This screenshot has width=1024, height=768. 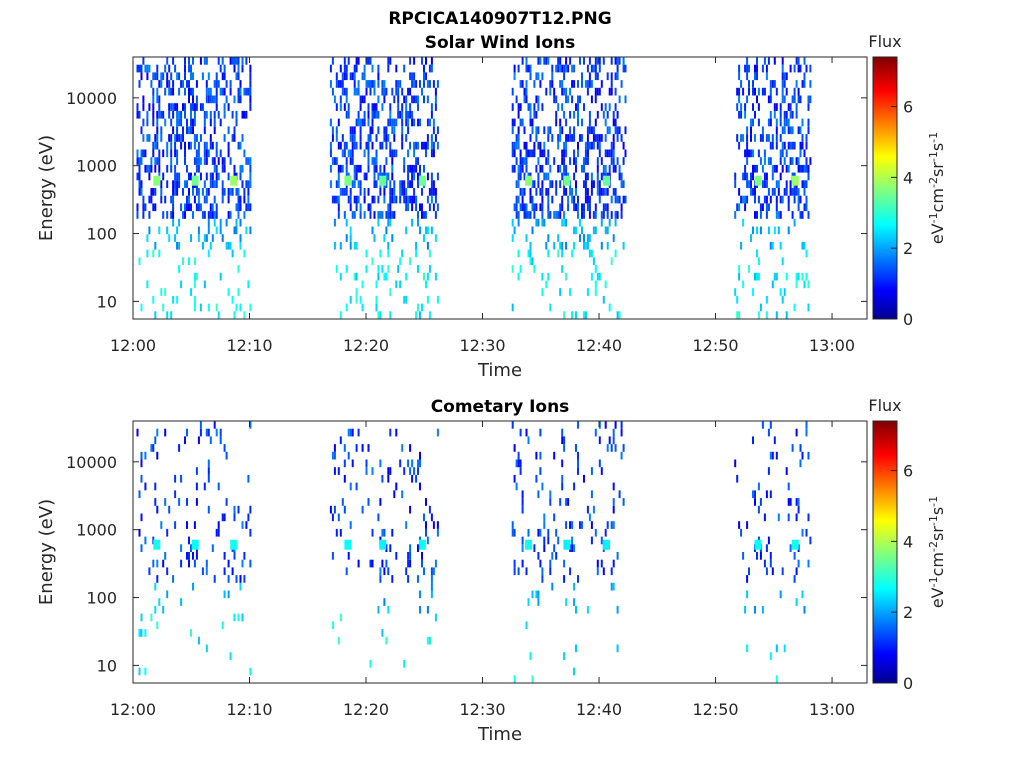 What do you see at coordinates (758, 180) in the screenshot?
I see `heatmap-hotspot` at bounding box center [758, 180].